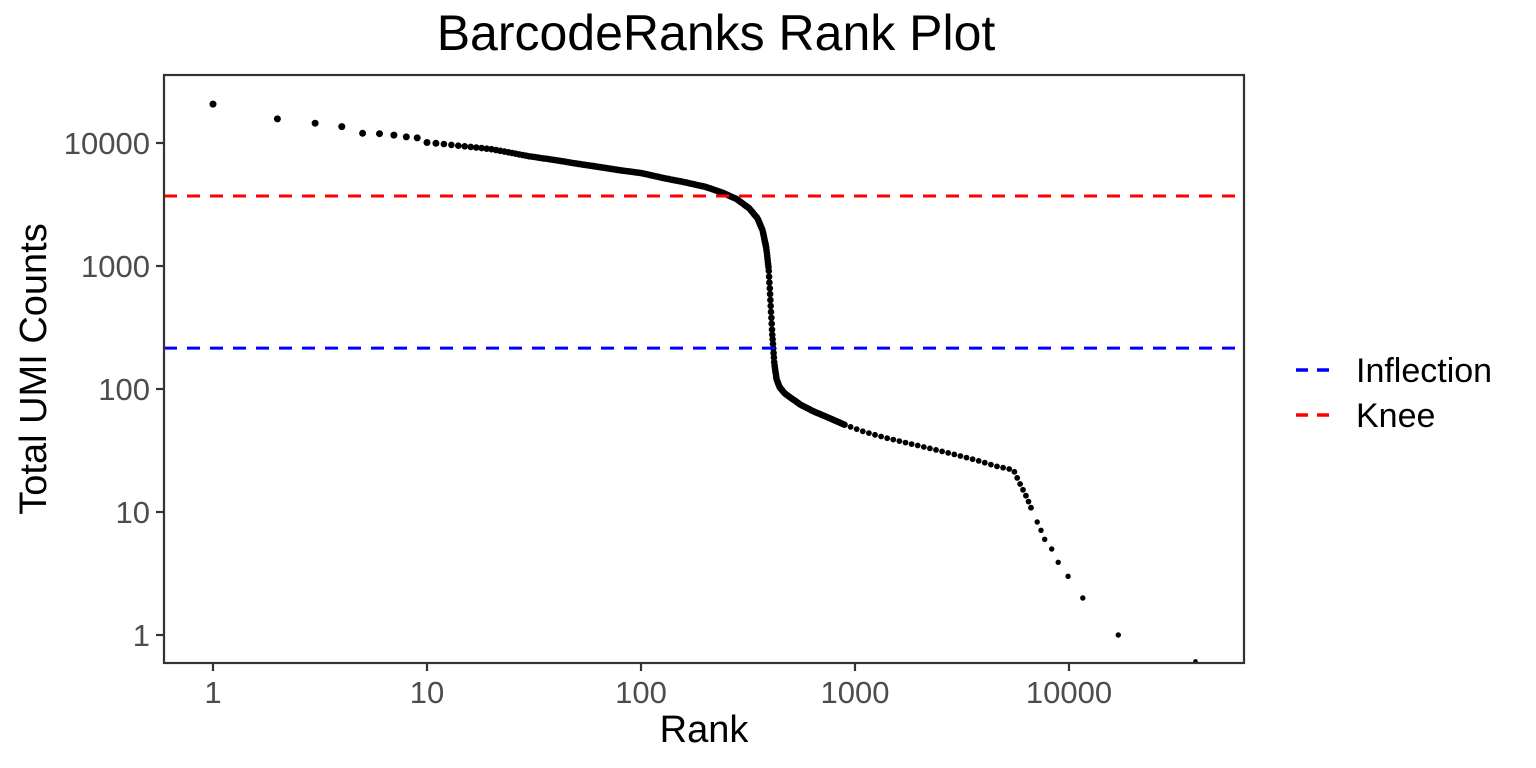 The width and height of the screenshot is (1536, 768). I want to click on legend-label-knee: Knee, so click(1395, 416).